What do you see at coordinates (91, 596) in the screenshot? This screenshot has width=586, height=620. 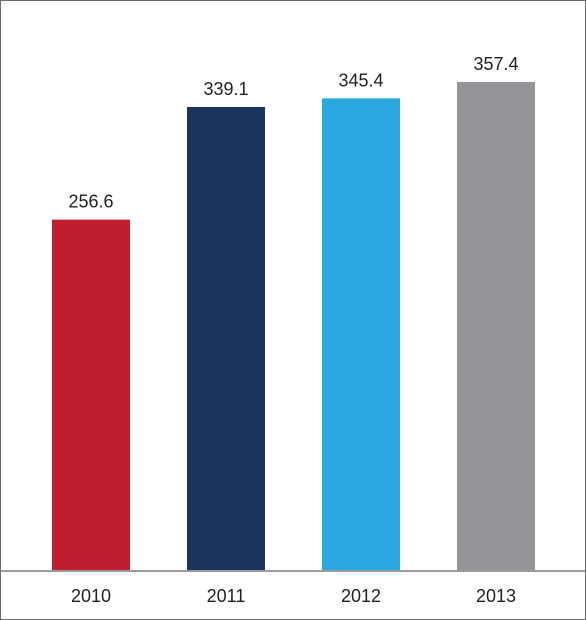 I see `x-tick-label-2010: 2010` at bounding box center [91, 596].